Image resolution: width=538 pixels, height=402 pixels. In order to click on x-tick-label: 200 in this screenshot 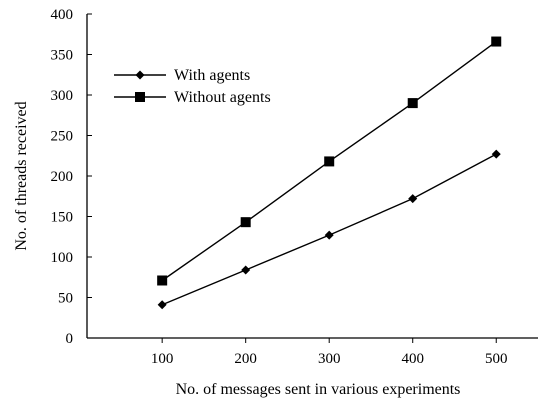, I will do `click(245, 359)`.